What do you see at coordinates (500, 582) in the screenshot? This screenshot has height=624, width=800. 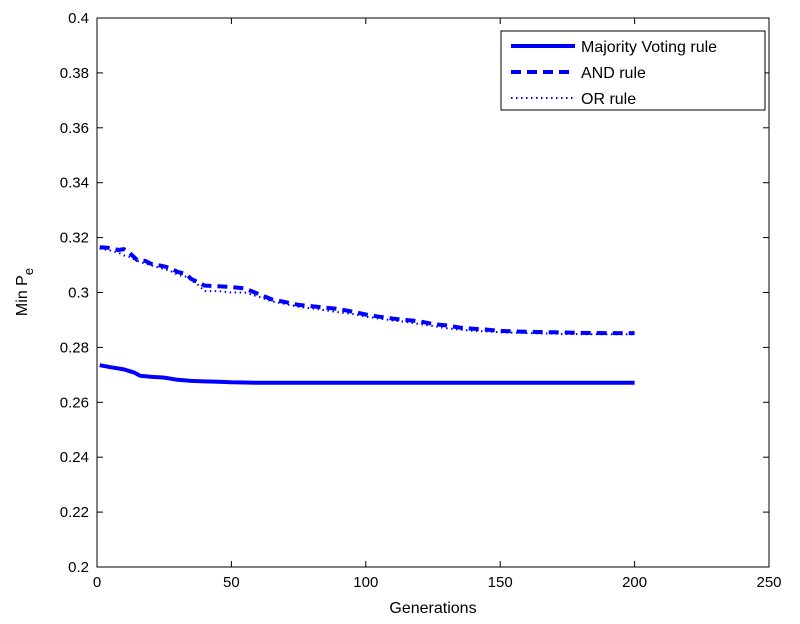 I see `x-tick-label: 150` at bounding box center [500, 582].